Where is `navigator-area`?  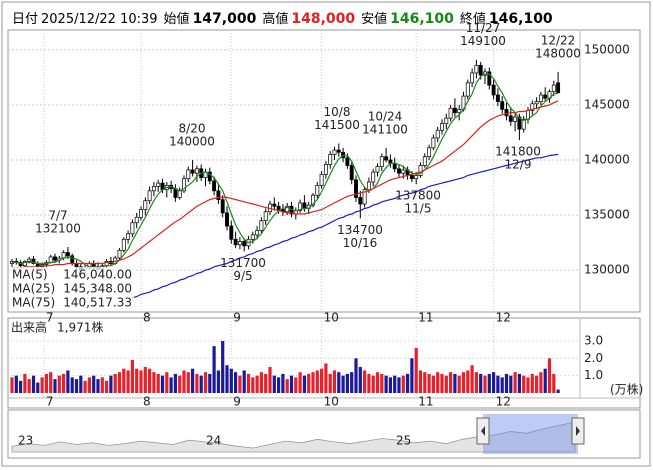 navigator-area is located at coordinates (293, 437).